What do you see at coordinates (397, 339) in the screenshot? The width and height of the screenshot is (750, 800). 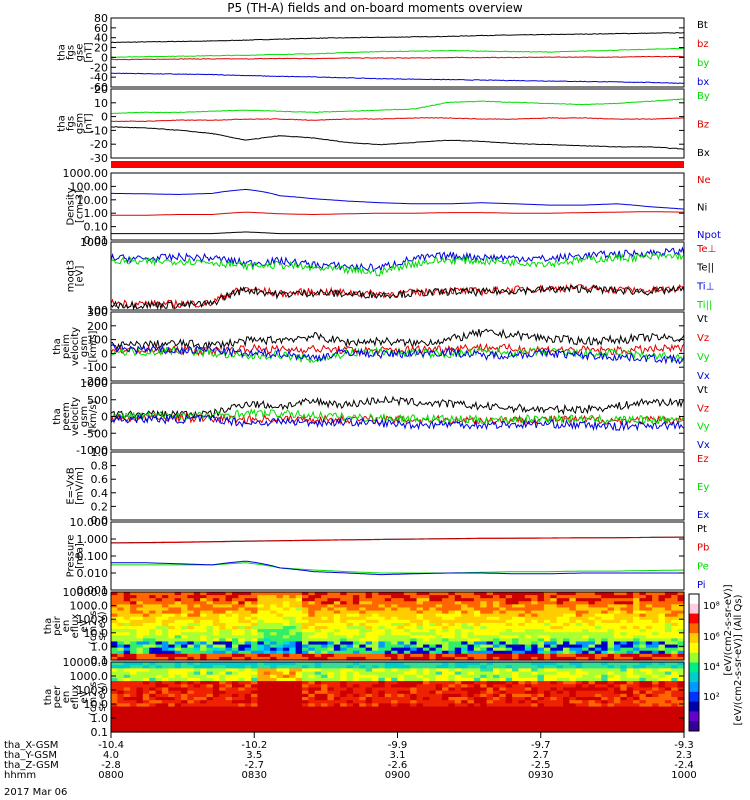 I see `series-line-vt` at bounding box center [397, 339].